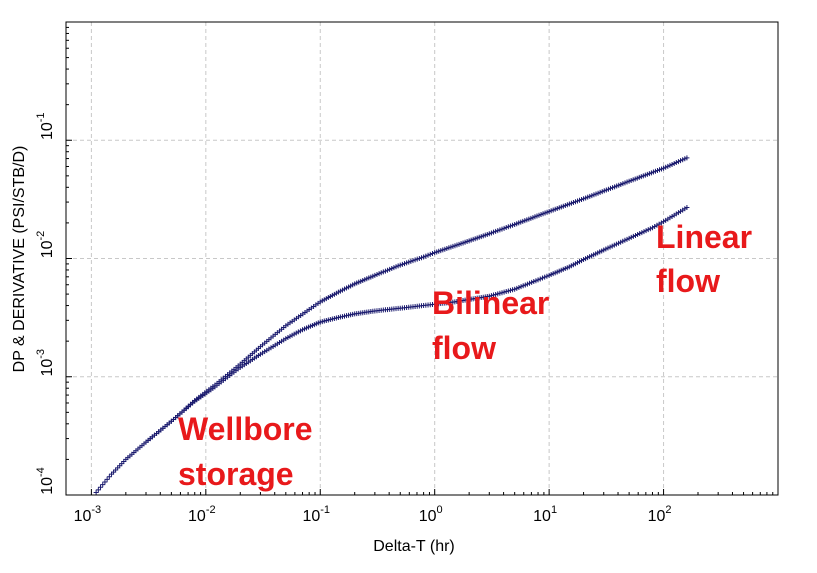  Describe the element at coordinates (45, 245) in the screenshot. I see `y-tick-label: 10-2` at that location.